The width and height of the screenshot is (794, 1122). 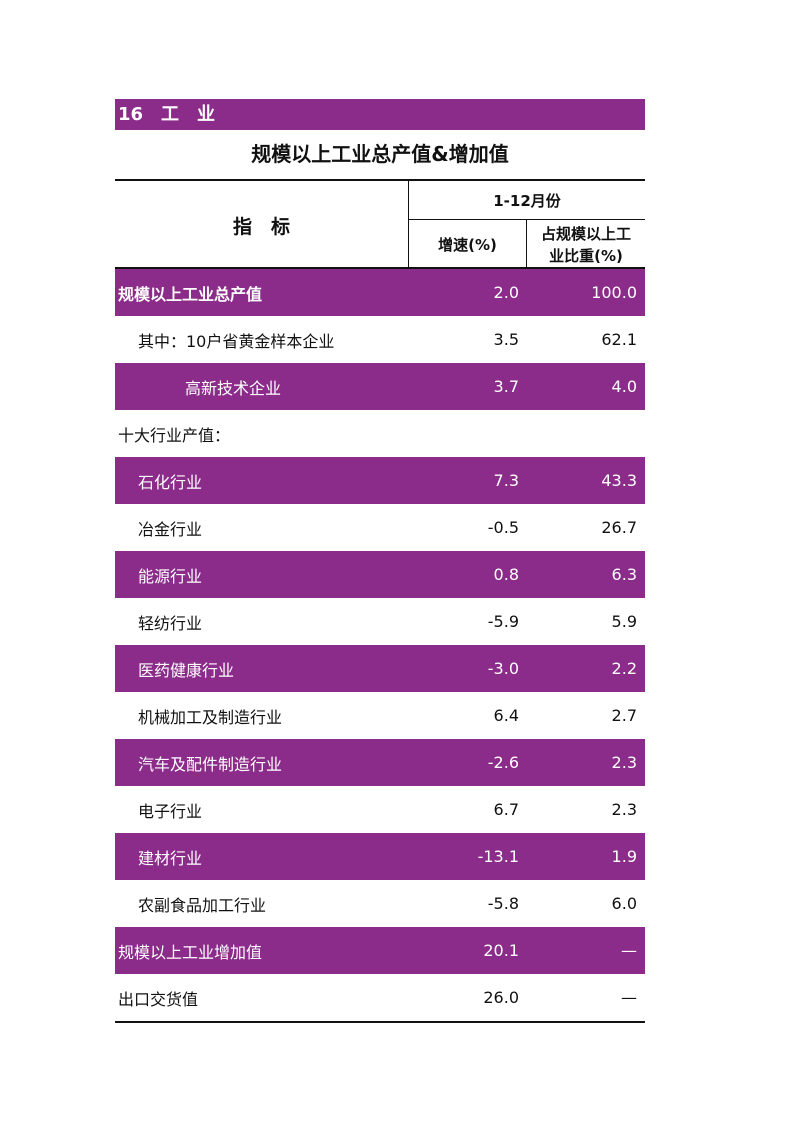 What do you see at coordinates (380, 715) in the screenshot?
I see `table-row: 机械加工及制造行业 6.4 2.7` at bounding box center [380, 715].